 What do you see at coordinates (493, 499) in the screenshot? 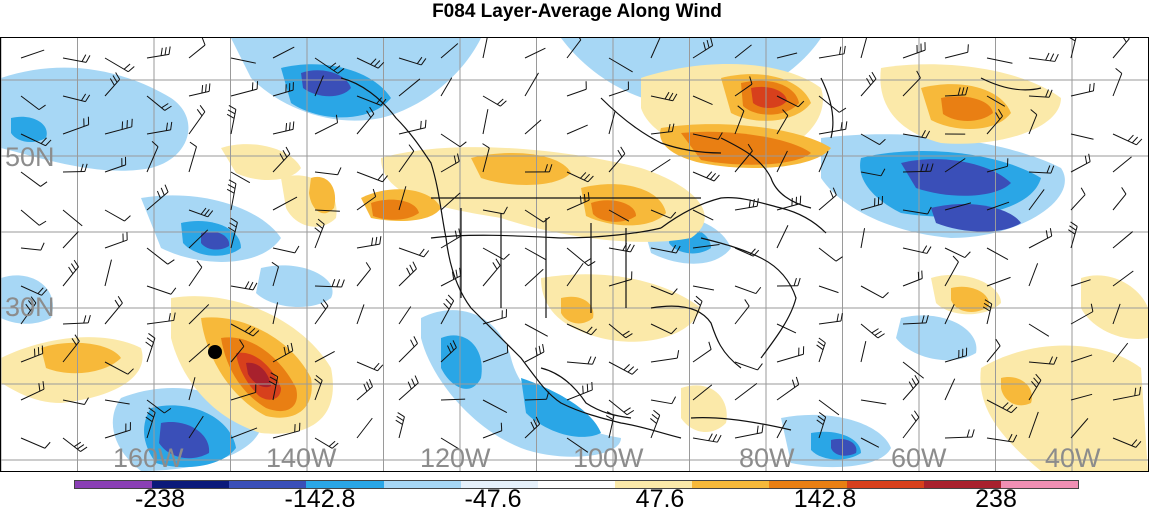
I see `scale-label: -47.6` at bounding box center [493, 499].